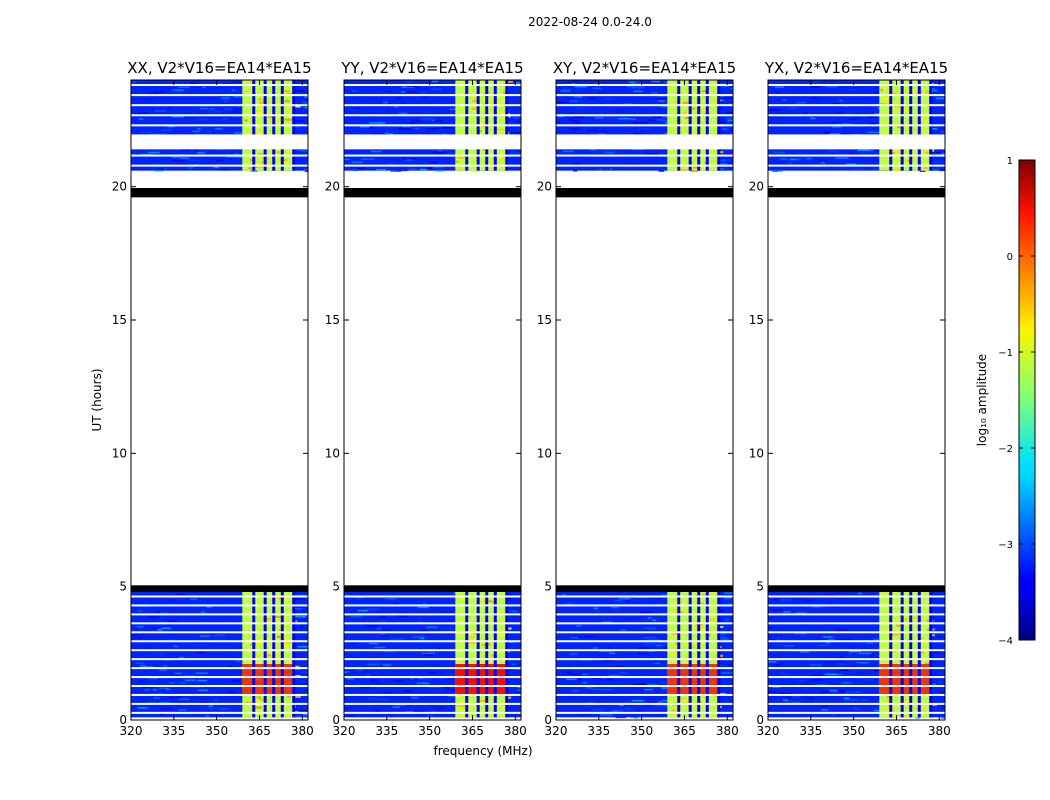 The image size is (1050, 800). Describe the element at coordinates (1010, 161) in the screenshot. I see `colorbar-tick-label: 1` at that location.